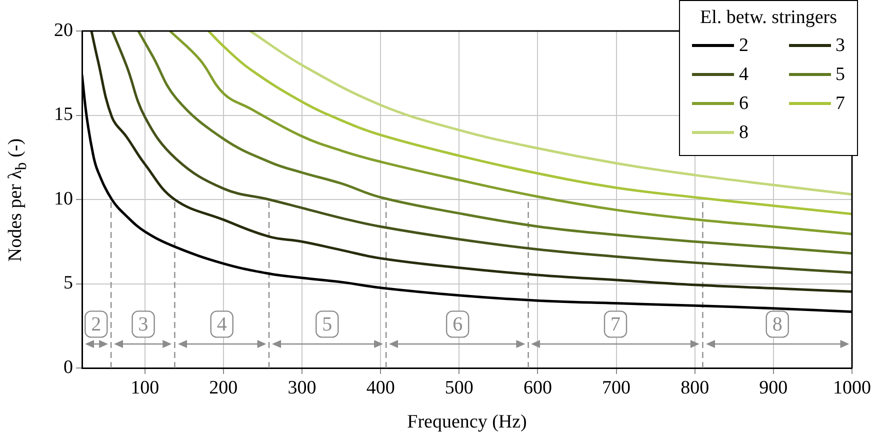 Image resolution: width=888 pixels, height=438 pixels. I want to click on legend-label: 6, so click(743, 103).